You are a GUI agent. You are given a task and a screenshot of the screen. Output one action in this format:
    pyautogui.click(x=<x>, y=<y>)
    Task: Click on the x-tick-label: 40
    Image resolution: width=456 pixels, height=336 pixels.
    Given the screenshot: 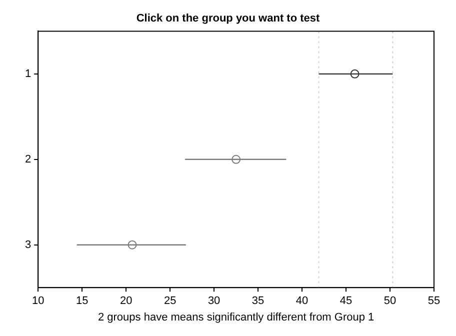 What is the action you would take?
    pyautogui.click(x=302, y=301)
    